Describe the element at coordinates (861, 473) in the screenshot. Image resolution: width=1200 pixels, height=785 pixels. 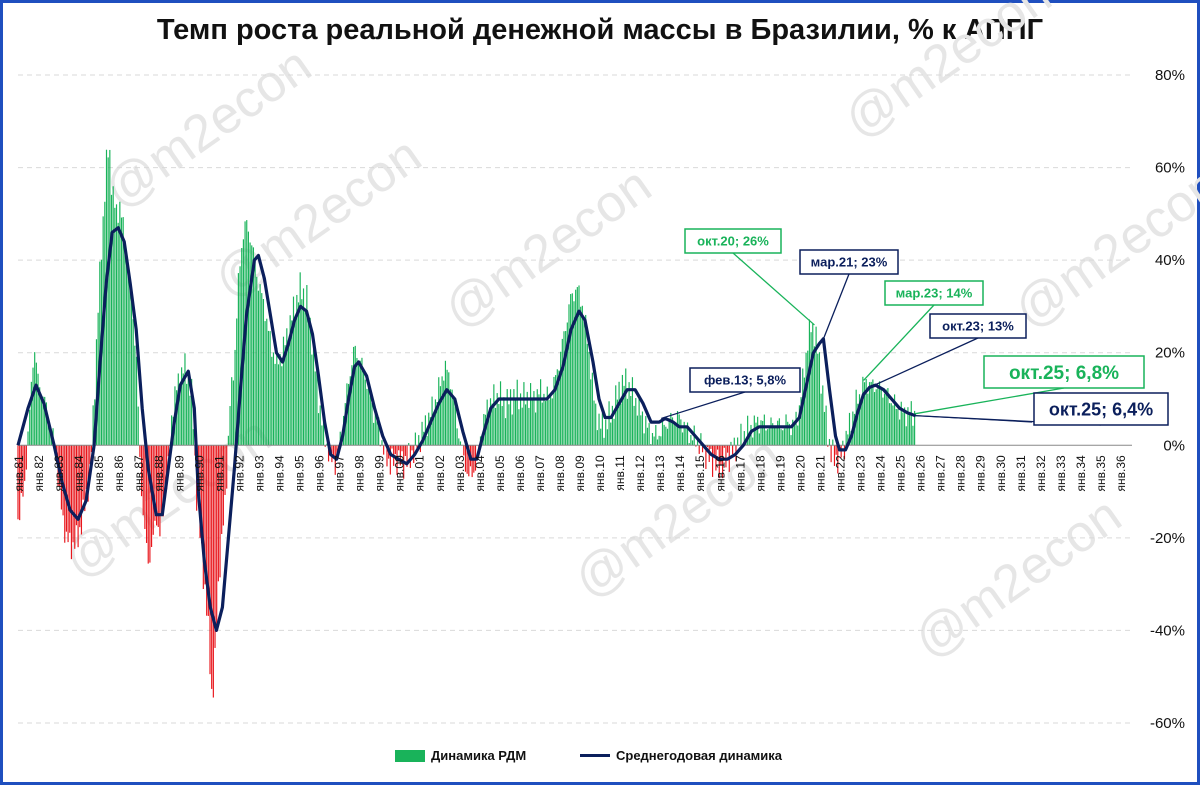
I see `x-tick-label: янв.23` at that location.